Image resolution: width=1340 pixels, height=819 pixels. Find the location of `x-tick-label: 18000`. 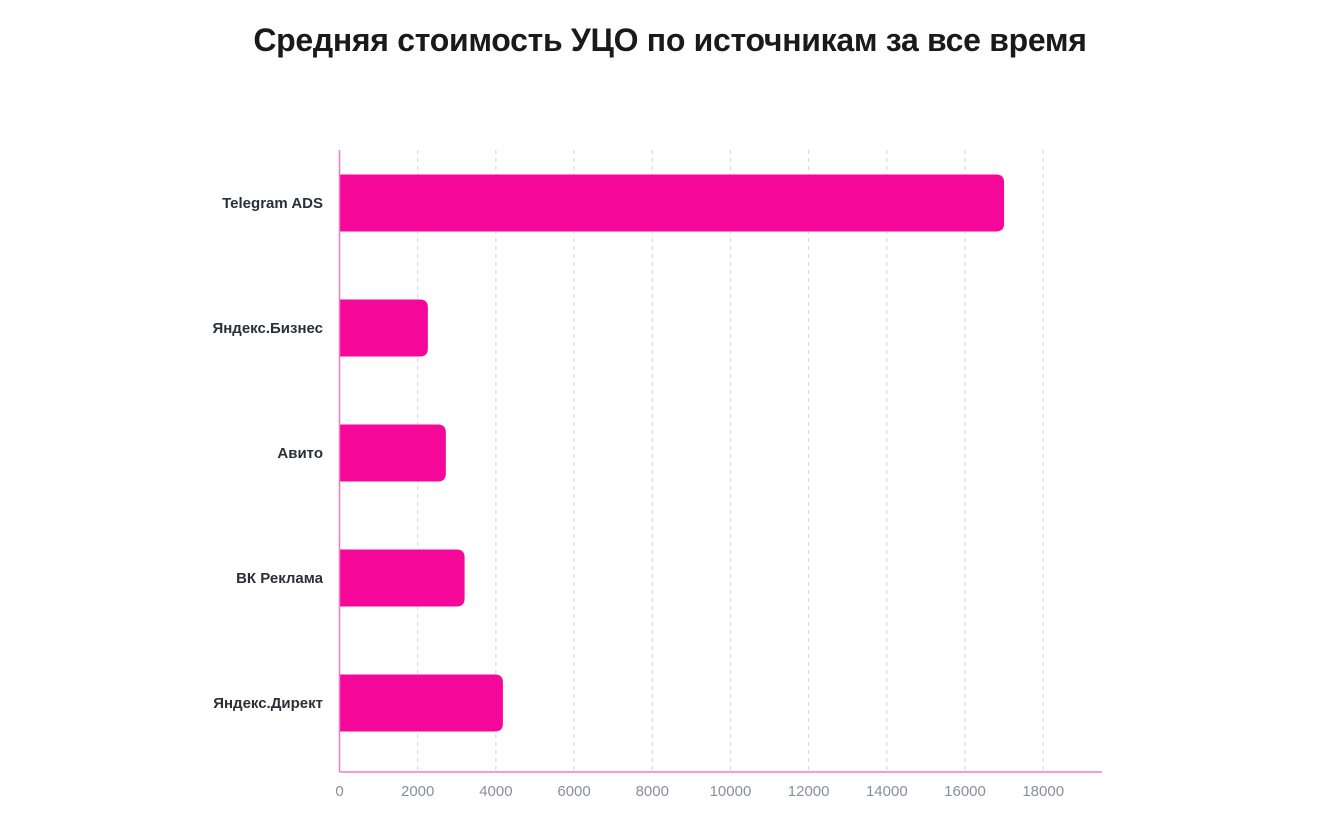

x-tick-label: 18000 is located at coordinates (1043, 791).